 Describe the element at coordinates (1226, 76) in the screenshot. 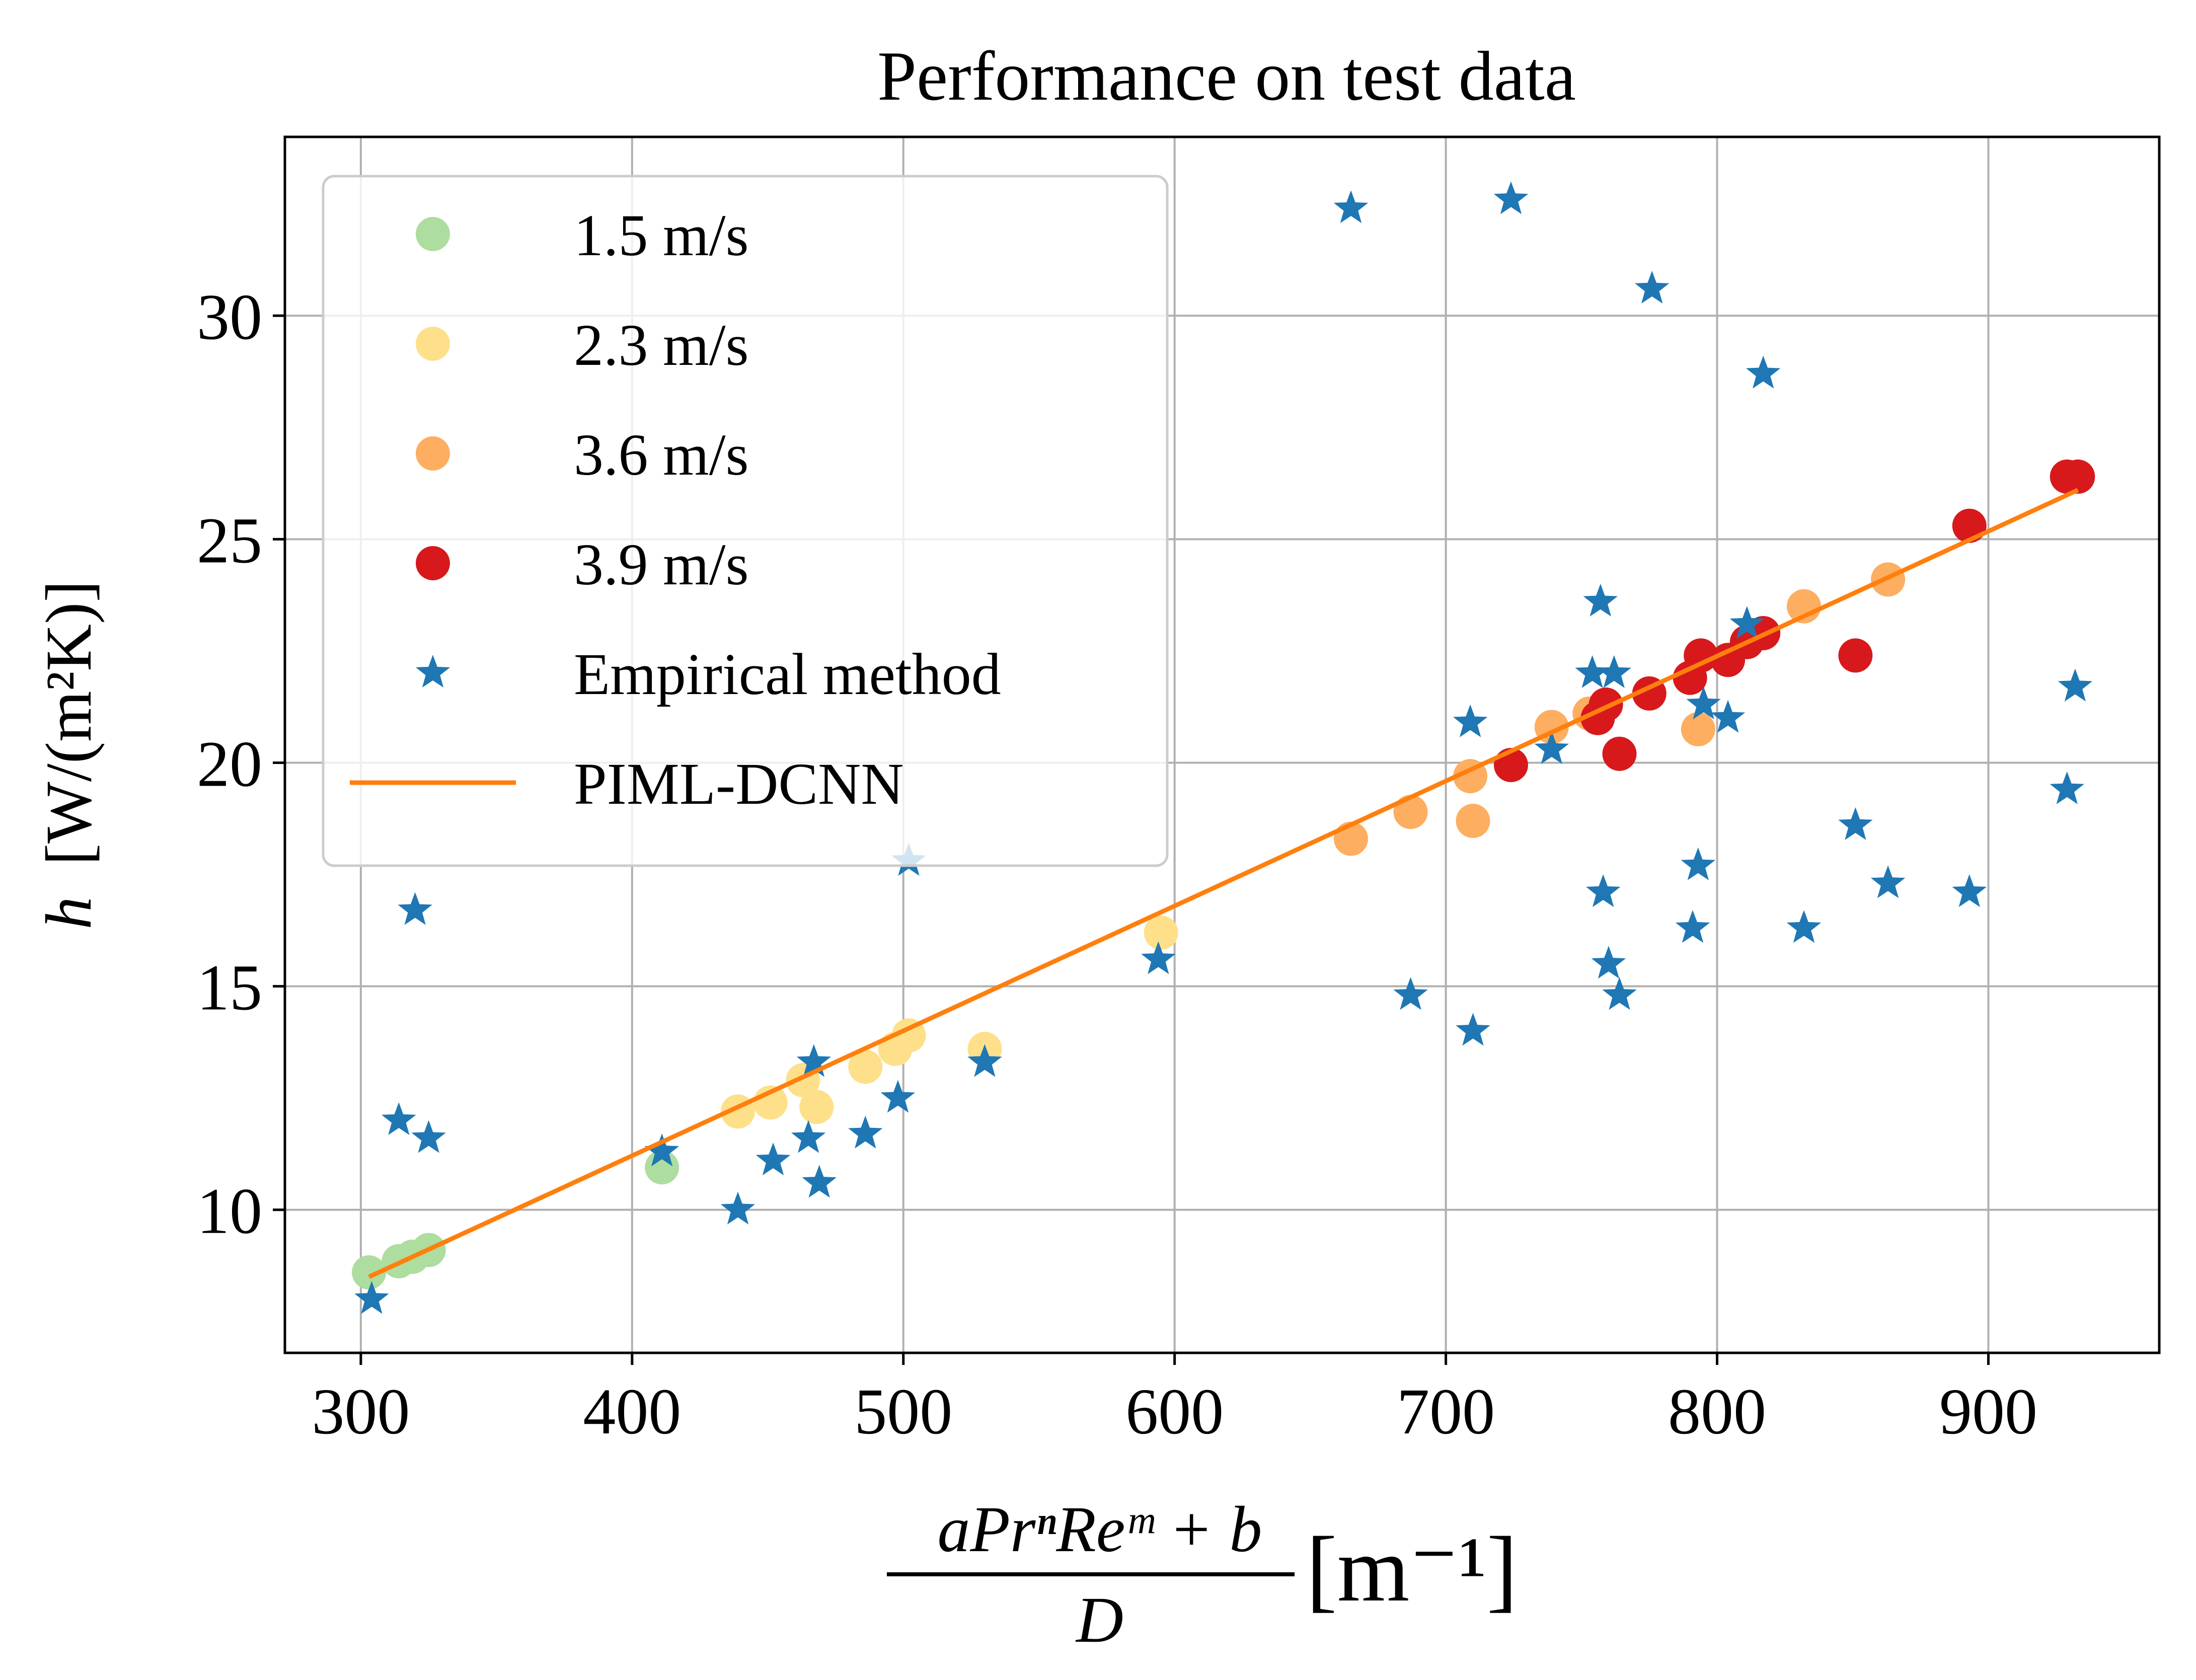

I see `chart-title: Performance on test data` at that location.